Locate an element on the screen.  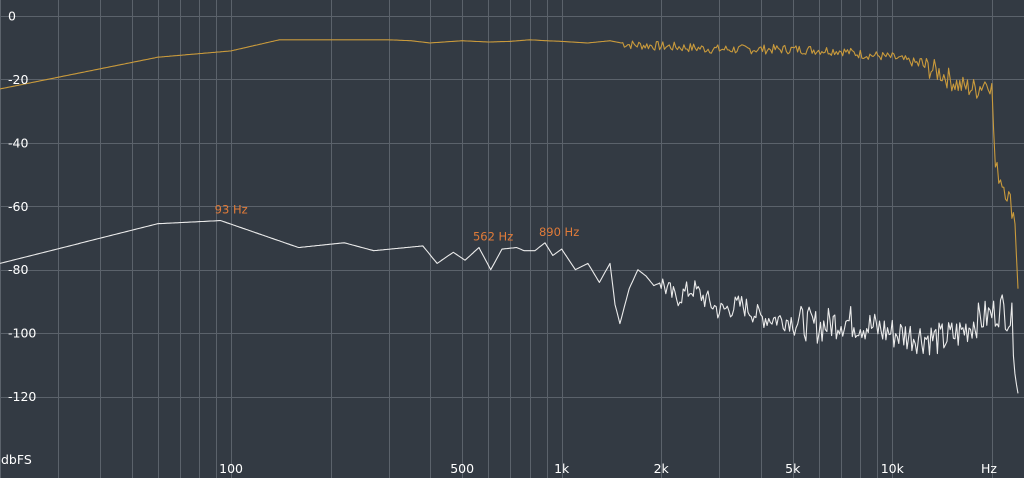
x-tick-label: 1k is located at coordinates (562, 468).